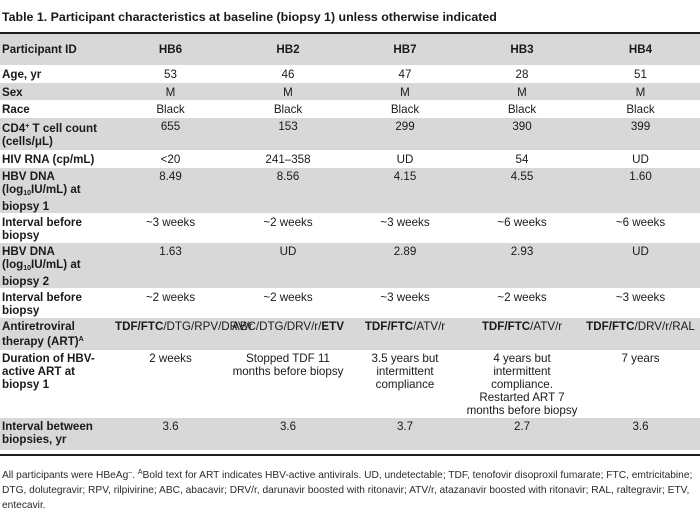 Image resolution: width=700 pixels, height=513 pixels. Describe the element at coordinates (332, 326) in the screenshot. I see `hbv-active-drug: ETV` at that location.